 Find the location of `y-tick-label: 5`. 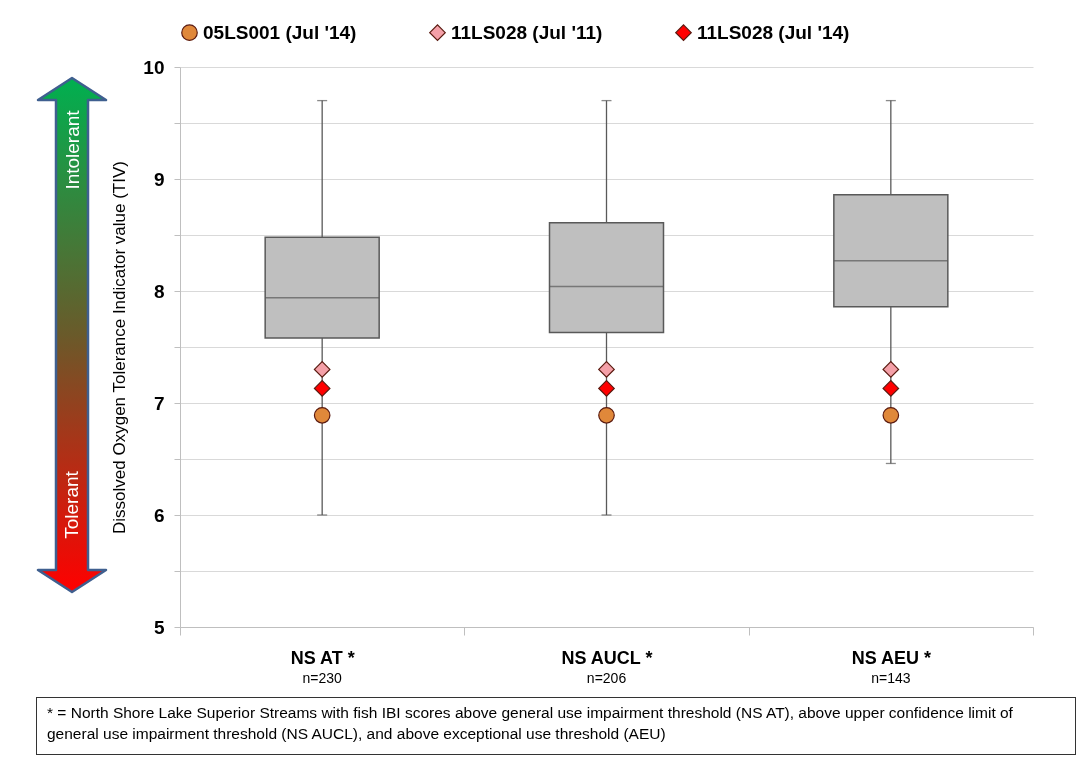

y-tick-label: 5 is located at coordinates (159, 627).